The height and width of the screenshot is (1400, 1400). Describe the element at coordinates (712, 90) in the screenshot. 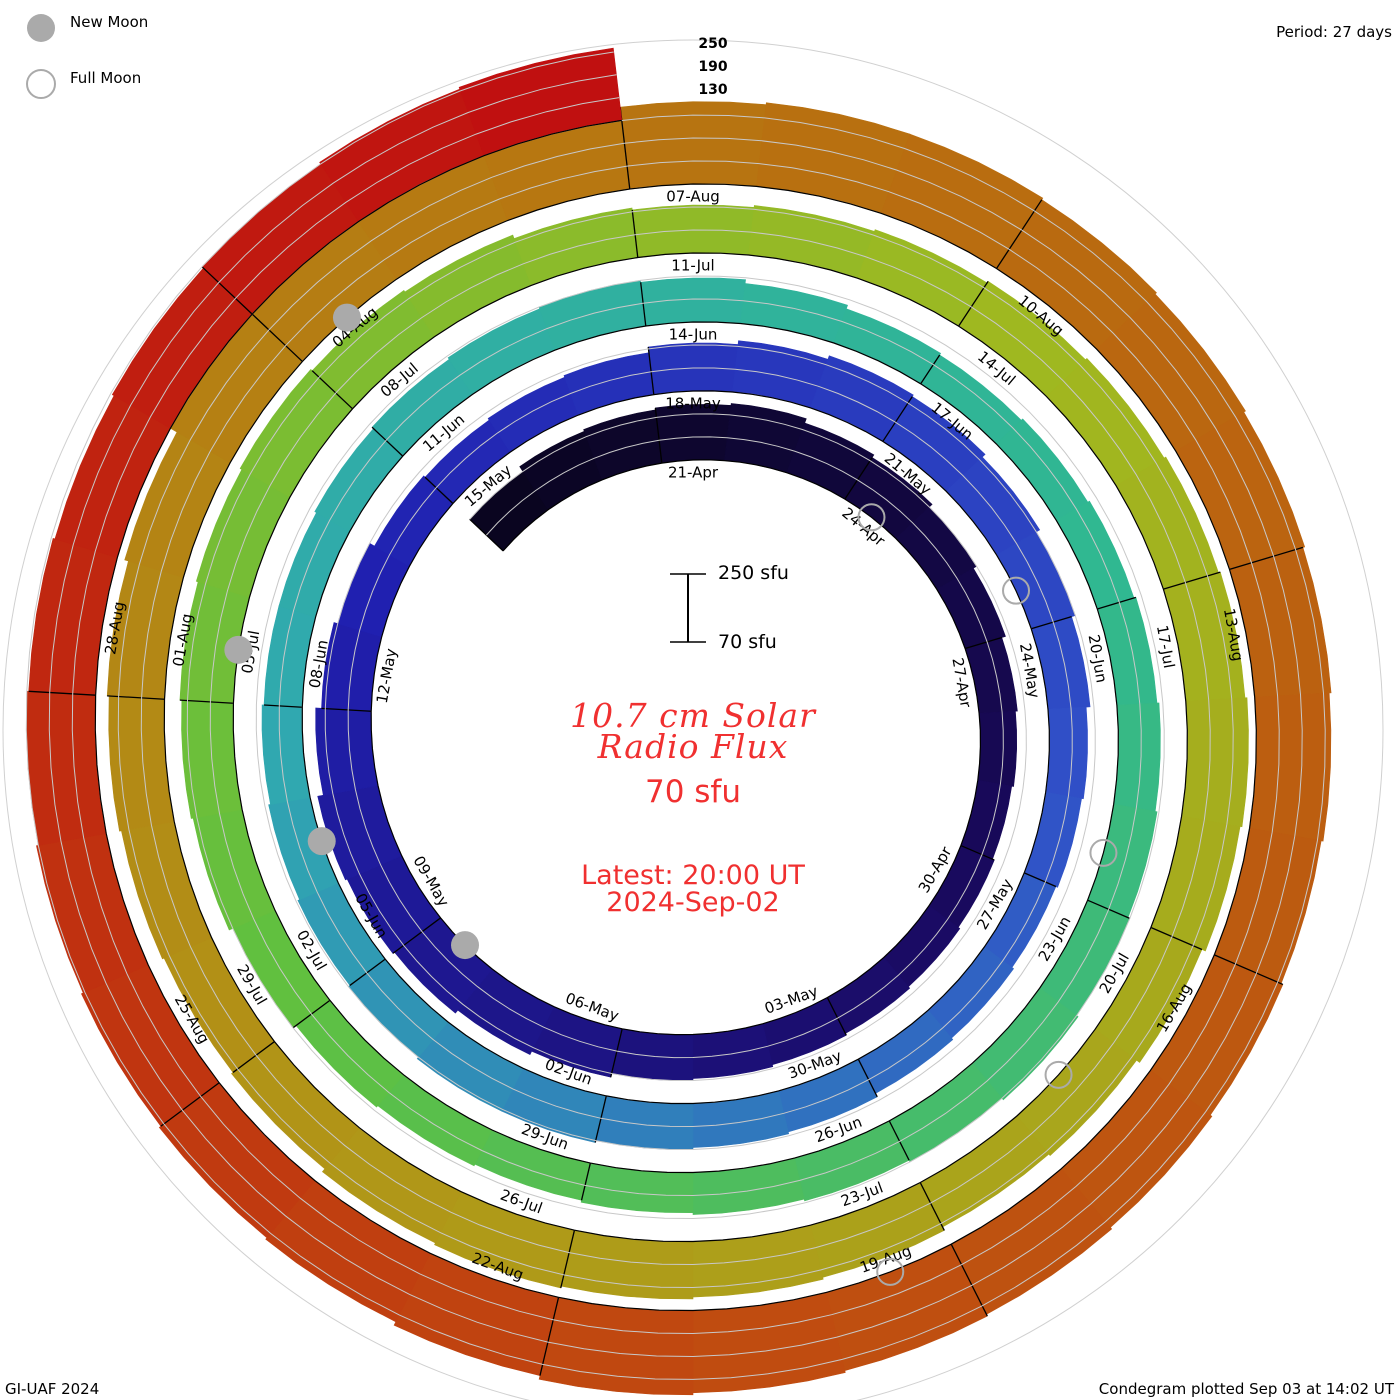

I see `grid-level-label: 130` at that location.